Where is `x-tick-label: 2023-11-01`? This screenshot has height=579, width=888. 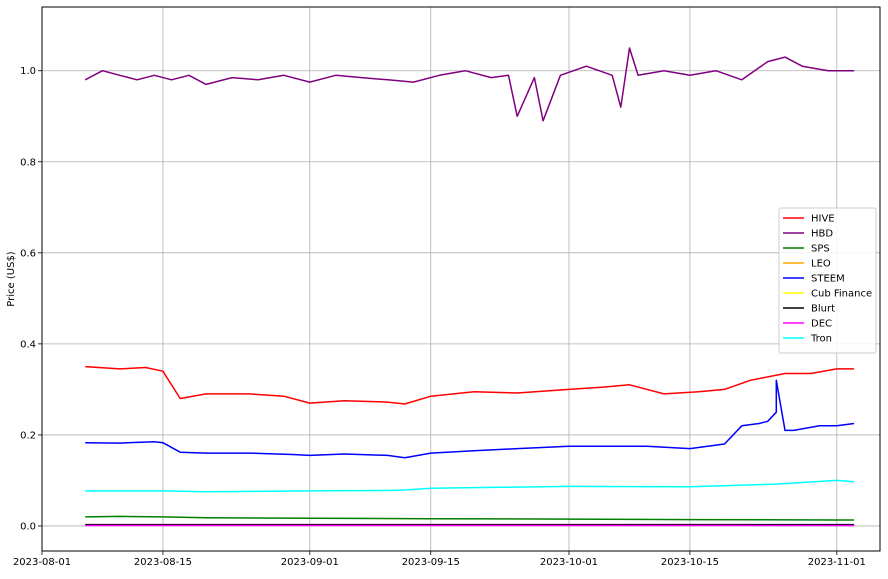 x-tick-label: 2023-11-01 is located at coordinates (837, 562).